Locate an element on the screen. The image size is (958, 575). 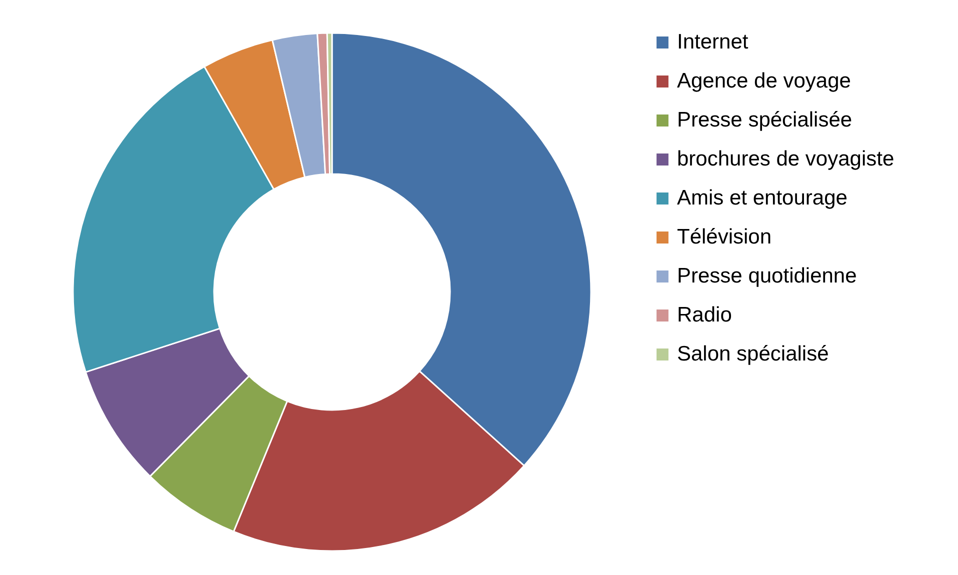
legend-label: Internet is located at coordinates (712, 42).